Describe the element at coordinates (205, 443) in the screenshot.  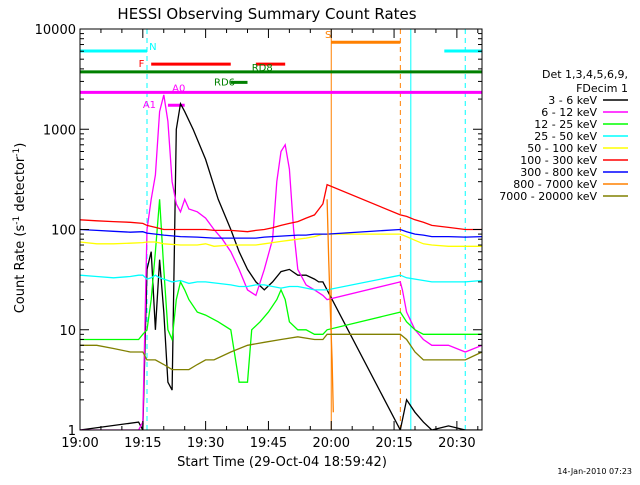
I see `x-tick-label-2: 19:30` at that location.